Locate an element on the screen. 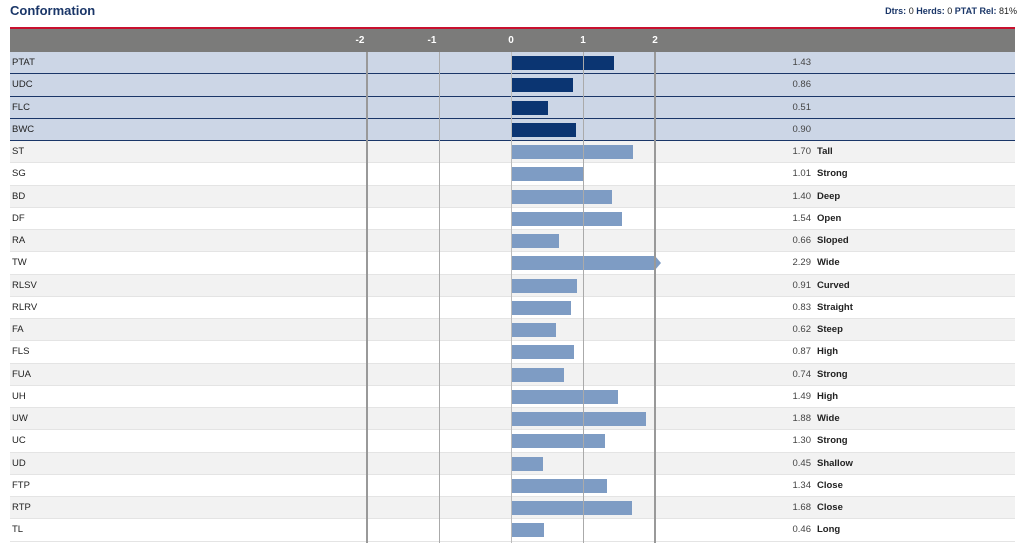  axis-header: -2 -1 0 1 2 is located at coordinates (512, 40).